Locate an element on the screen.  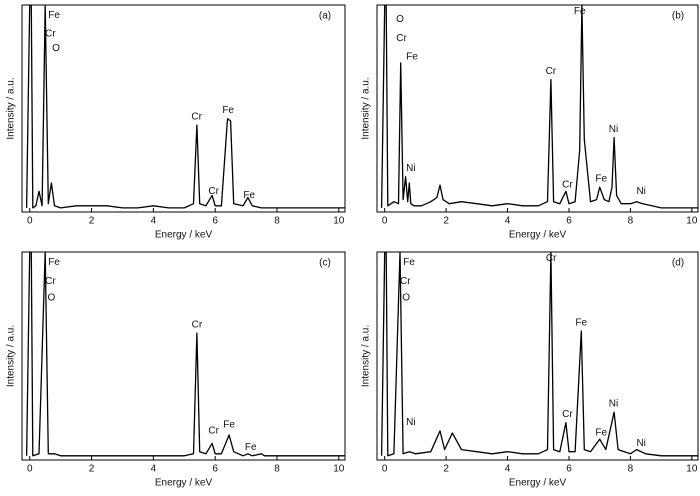
panel-label: (a) is located at coordinates (325, 16).